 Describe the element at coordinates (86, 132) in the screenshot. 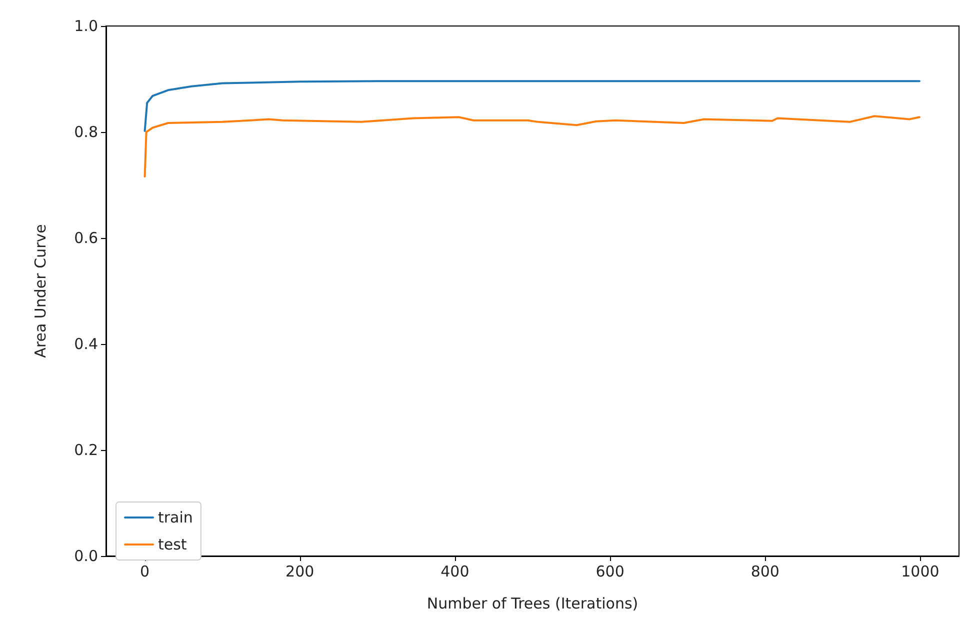

I see `y-tick-label: 0.8` at that location.